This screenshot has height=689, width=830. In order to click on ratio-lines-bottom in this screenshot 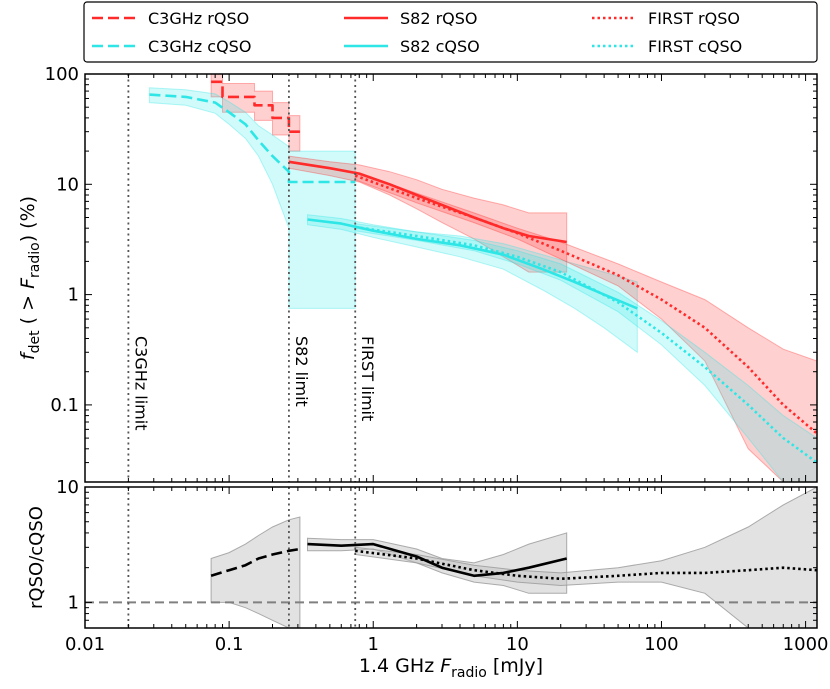, I will do `click(451, 573)`.